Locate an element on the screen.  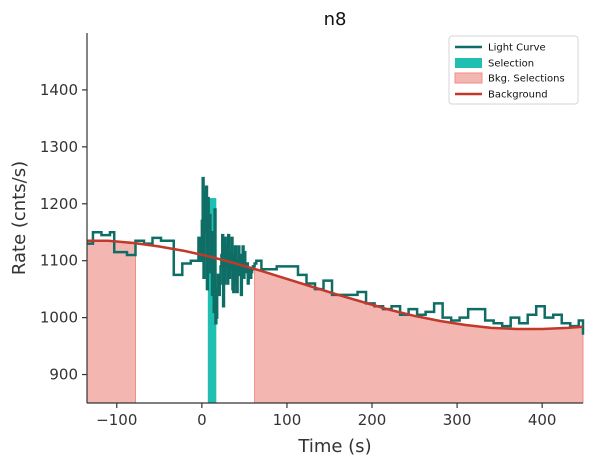
chart-title: n8 is located at coordinates (335, 19).